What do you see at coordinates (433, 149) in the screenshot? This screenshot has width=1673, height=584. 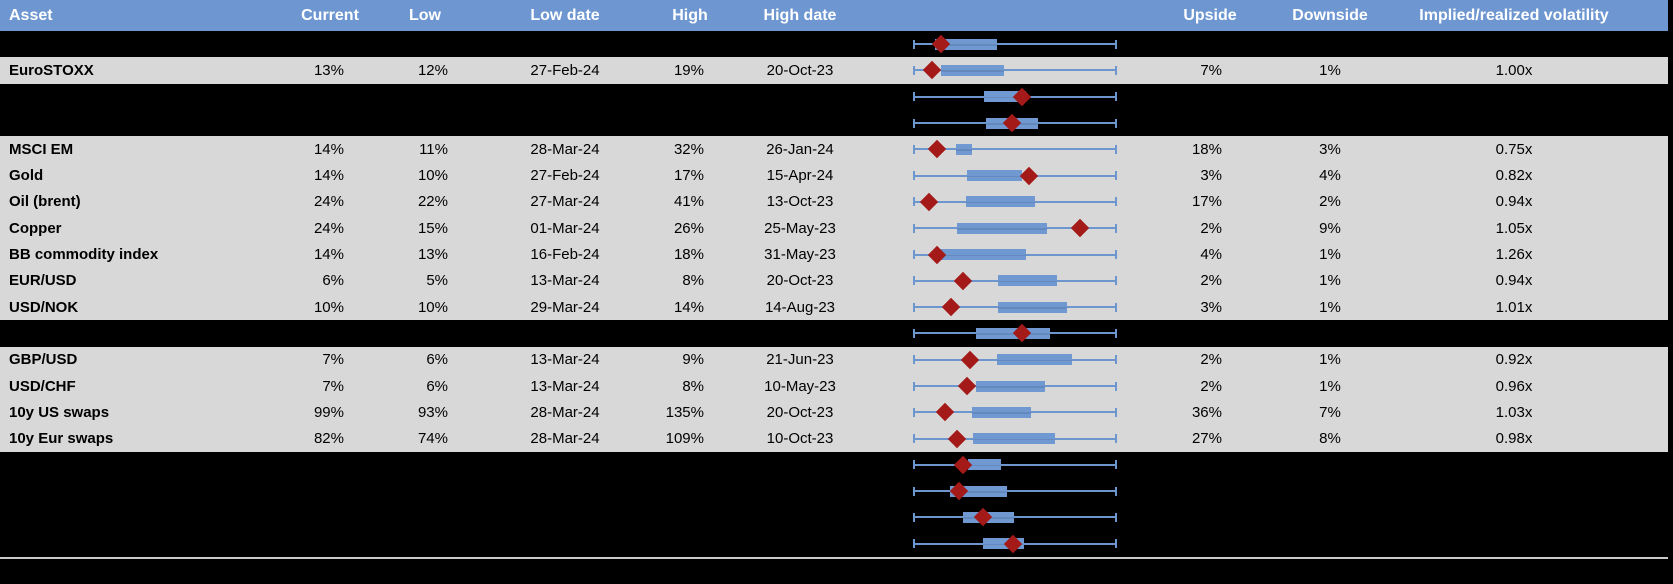 I see `cell-low: 11%` at bounding box center [433, 149].